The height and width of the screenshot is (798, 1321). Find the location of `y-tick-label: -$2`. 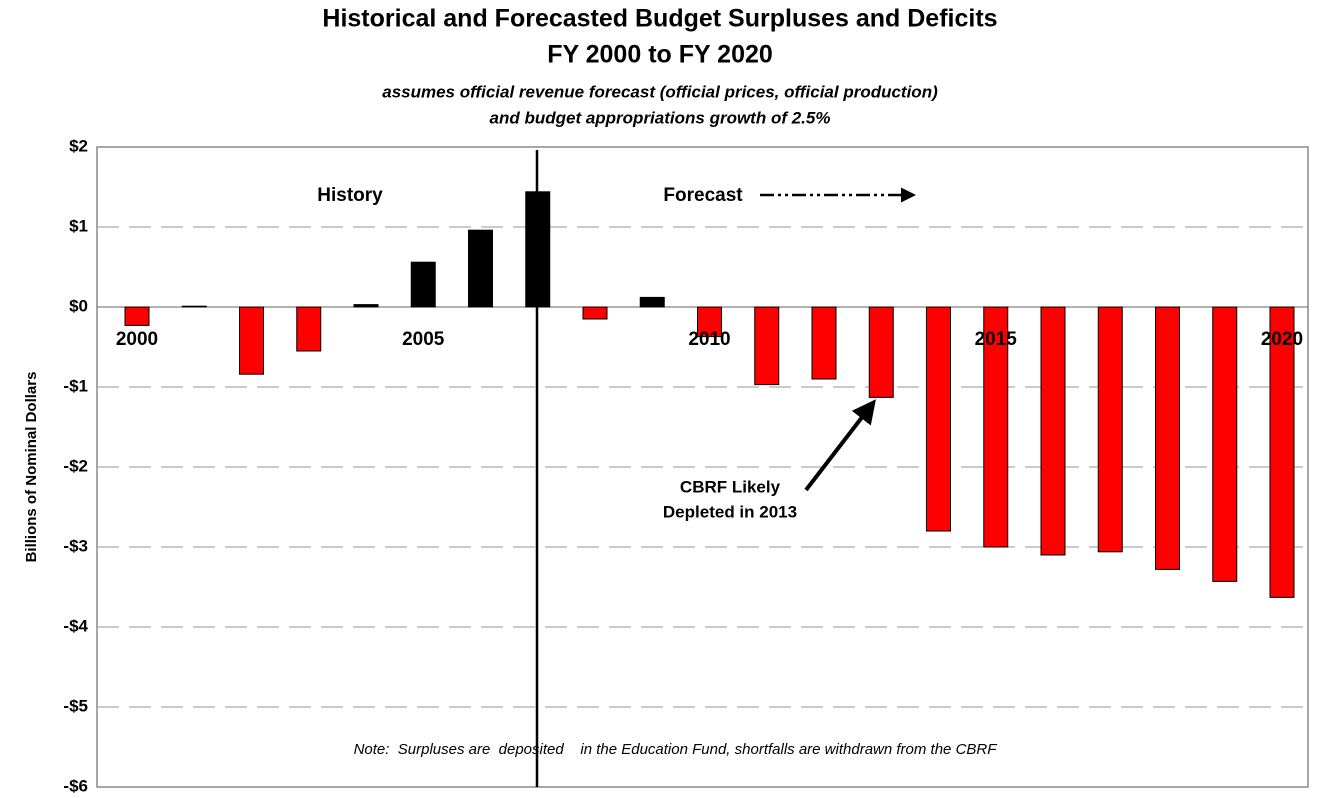

y-tick-label: -$2 is located at coordinates (75, 465).